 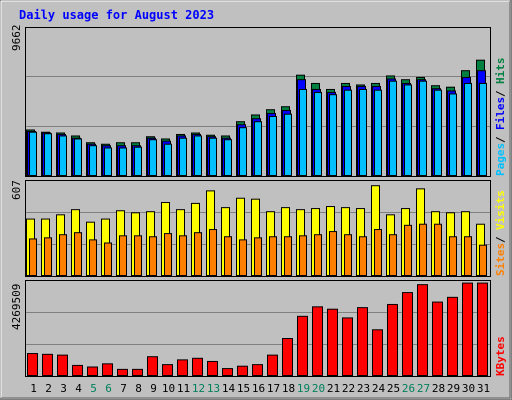 What do you see at coordinates (16, 38) in the screenshot?
I see `panel-hits-ymax-label: 9662` at bounding box center [16, 38].